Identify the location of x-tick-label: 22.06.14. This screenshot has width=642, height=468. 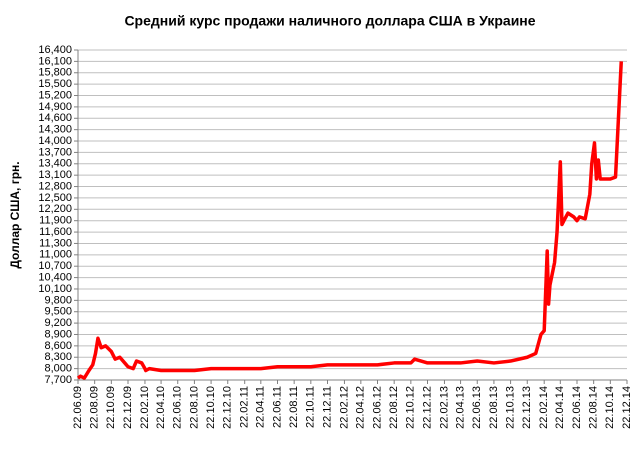
(577, 407).